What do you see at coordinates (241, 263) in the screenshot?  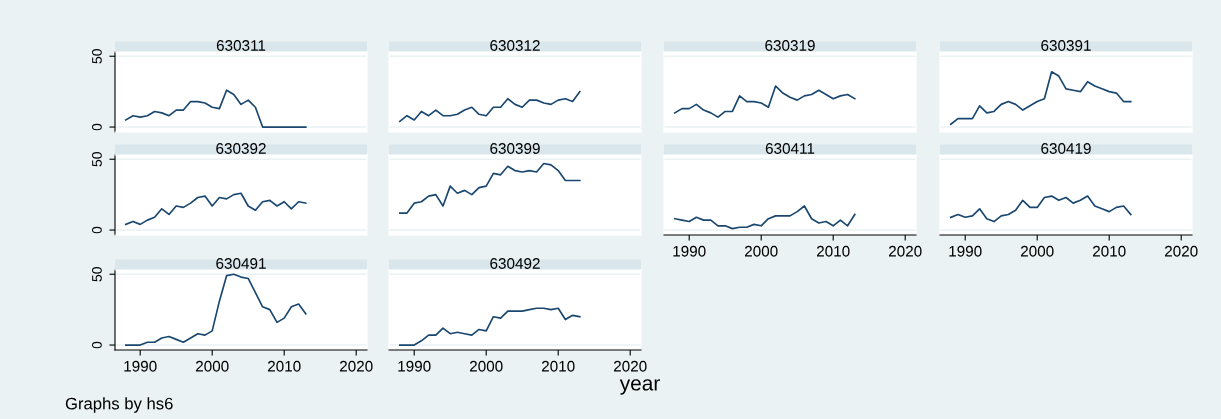 I see `chart-title: 630491` at bounding box center [241, 263].